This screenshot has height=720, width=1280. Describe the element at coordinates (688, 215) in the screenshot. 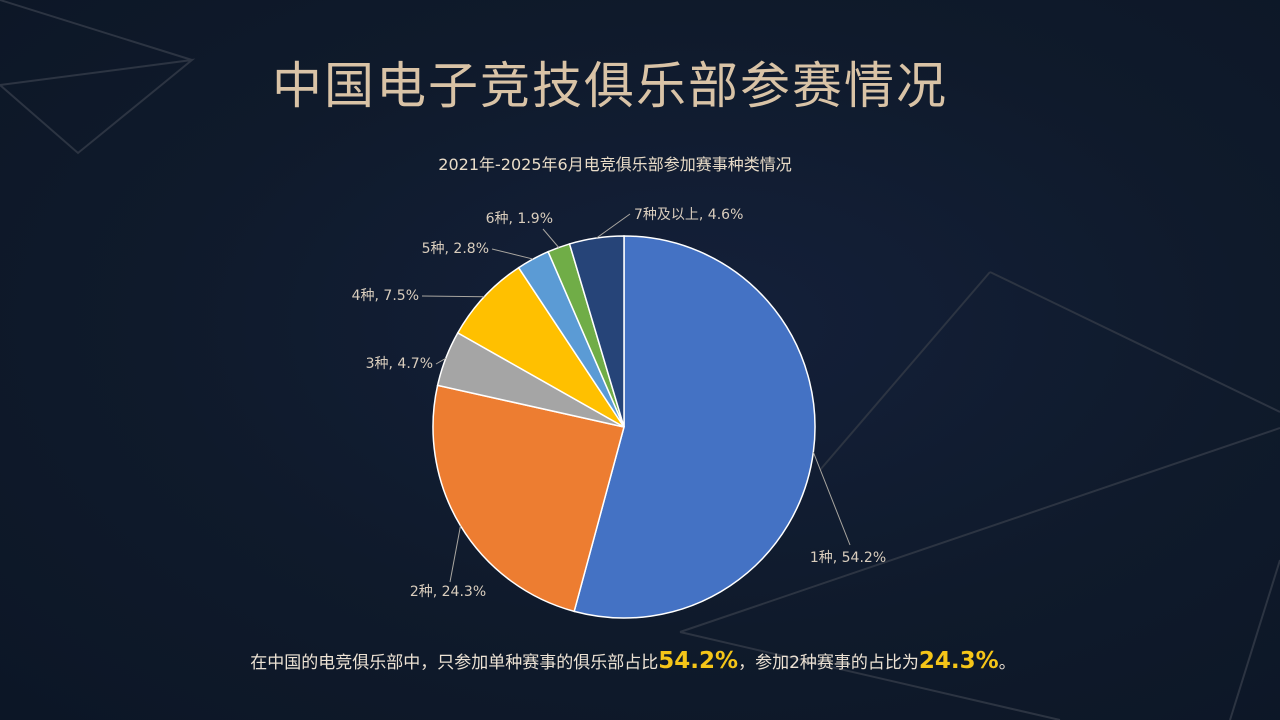

I see `data-label-7: 7种及以上, 4.6%` at that location.